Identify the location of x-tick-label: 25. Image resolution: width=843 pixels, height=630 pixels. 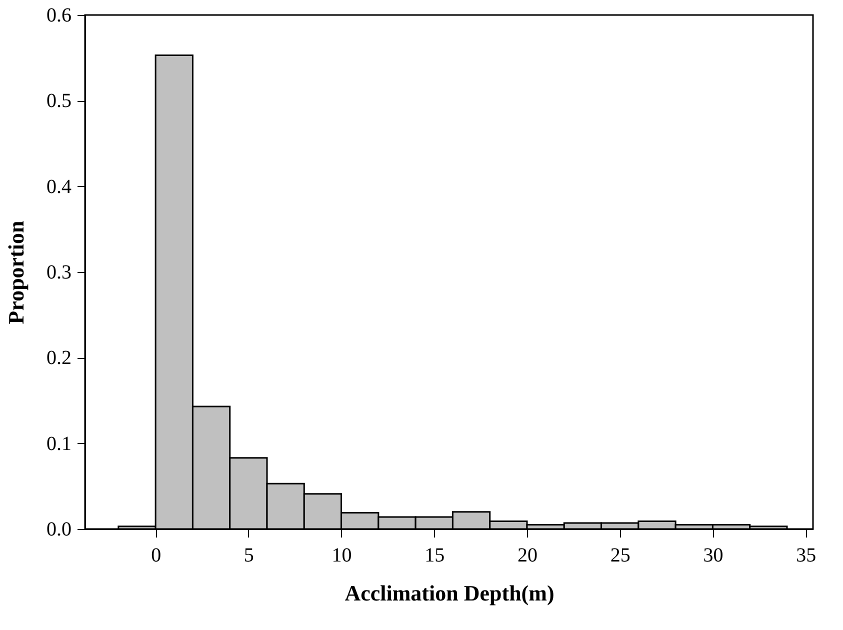
(620, 555).